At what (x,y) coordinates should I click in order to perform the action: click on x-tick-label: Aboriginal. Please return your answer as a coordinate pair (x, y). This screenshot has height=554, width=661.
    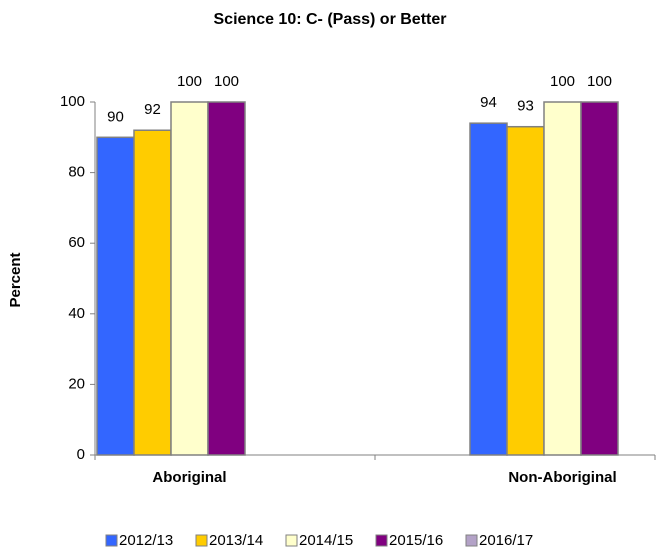
    Looking at the image, I should click on (189, 477).